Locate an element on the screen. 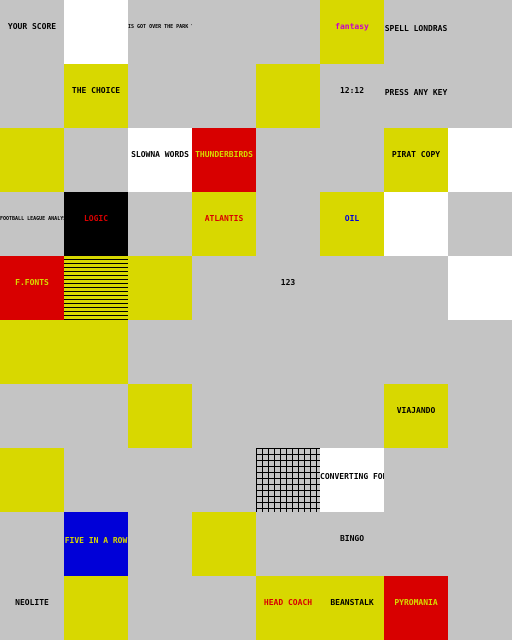 This screenshot has width=512, height=640. tile-title: FIVE IN A ROW is located at coordinates (96, 540).